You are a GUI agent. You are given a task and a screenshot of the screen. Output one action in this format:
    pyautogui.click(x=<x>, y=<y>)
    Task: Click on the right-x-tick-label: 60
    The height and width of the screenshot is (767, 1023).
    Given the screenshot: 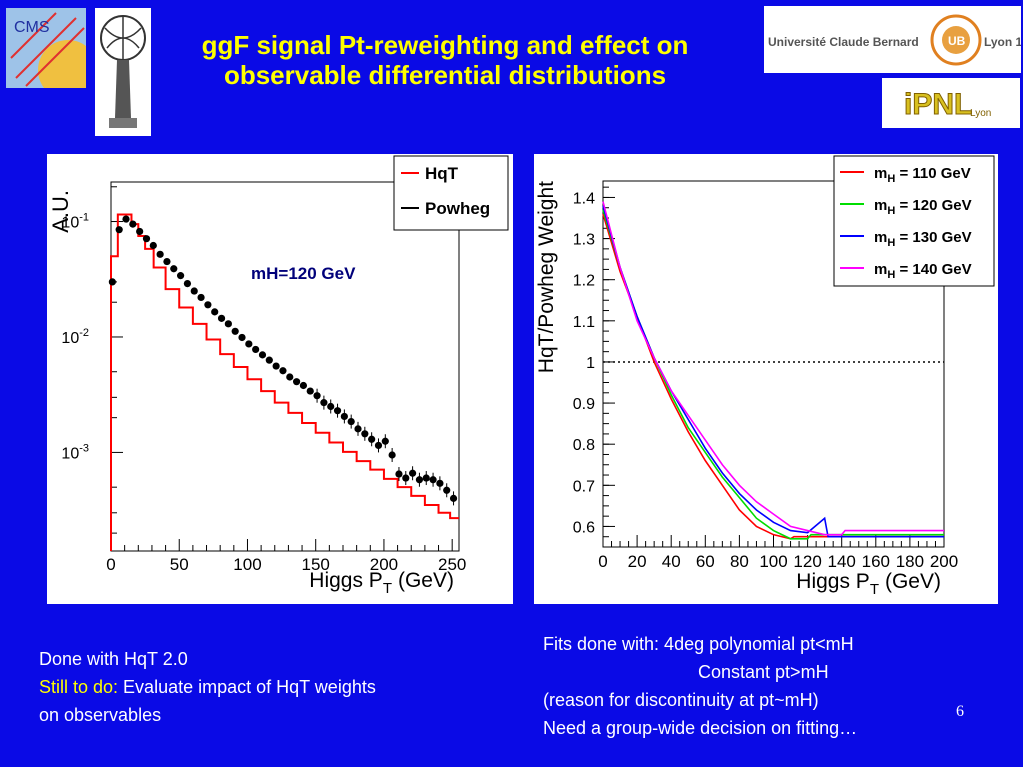 What is the action you would take?
    pyautogui.click(x=705, y=561)
    